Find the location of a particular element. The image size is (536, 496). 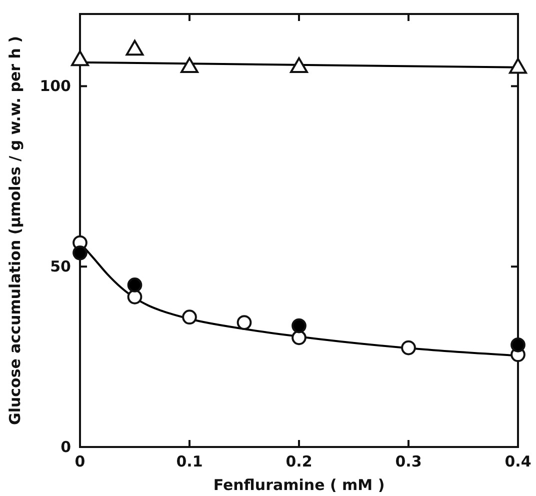

y-tick-label: 50 is located at coordinates (60, 266).